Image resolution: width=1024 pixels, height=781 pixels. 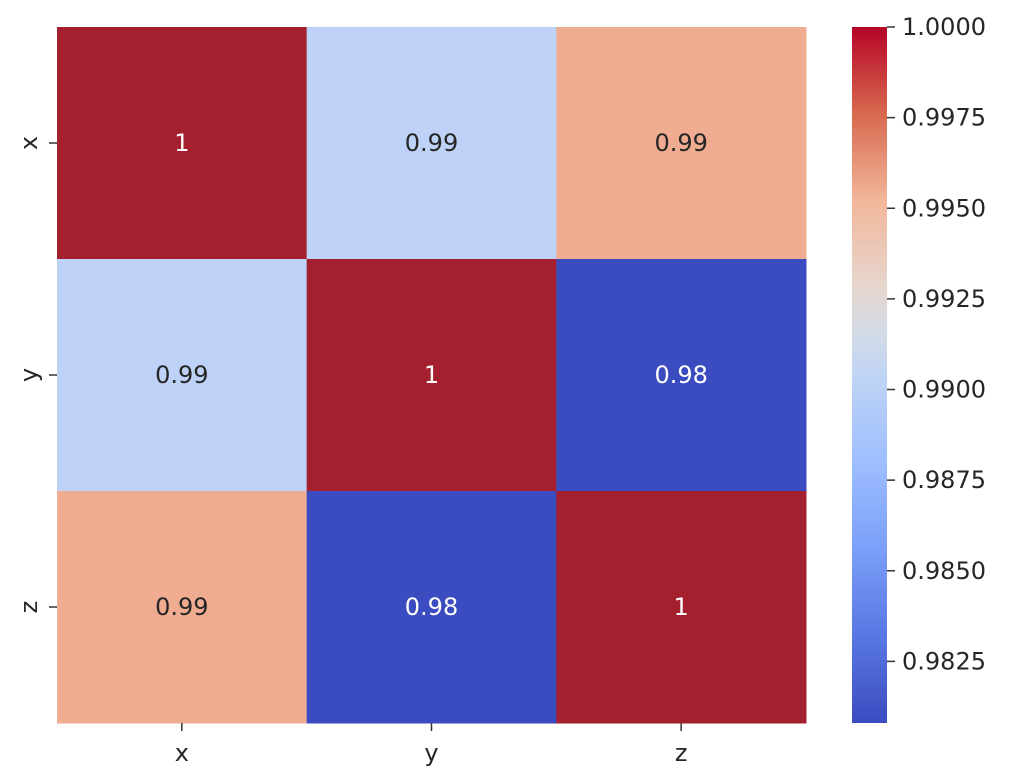 I want to click on x-tick-label: y, so click(x=431, y=753).